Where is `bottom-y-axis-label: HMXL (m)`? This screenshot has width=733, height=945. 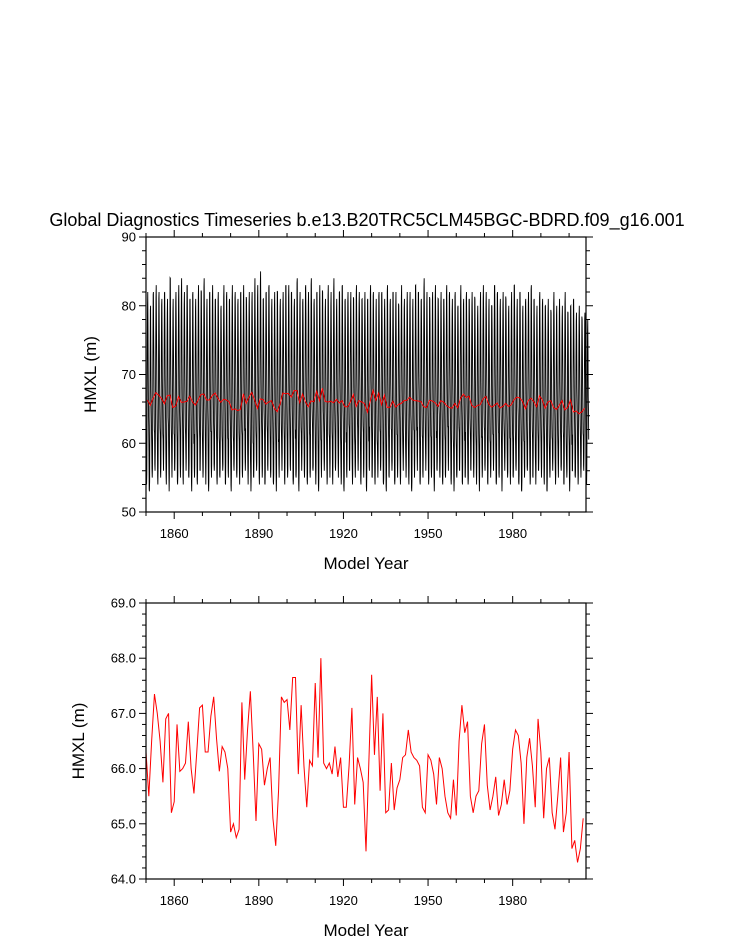
bottom-y-axis-label: HMXL (m) is located at coordinates (78, 741).